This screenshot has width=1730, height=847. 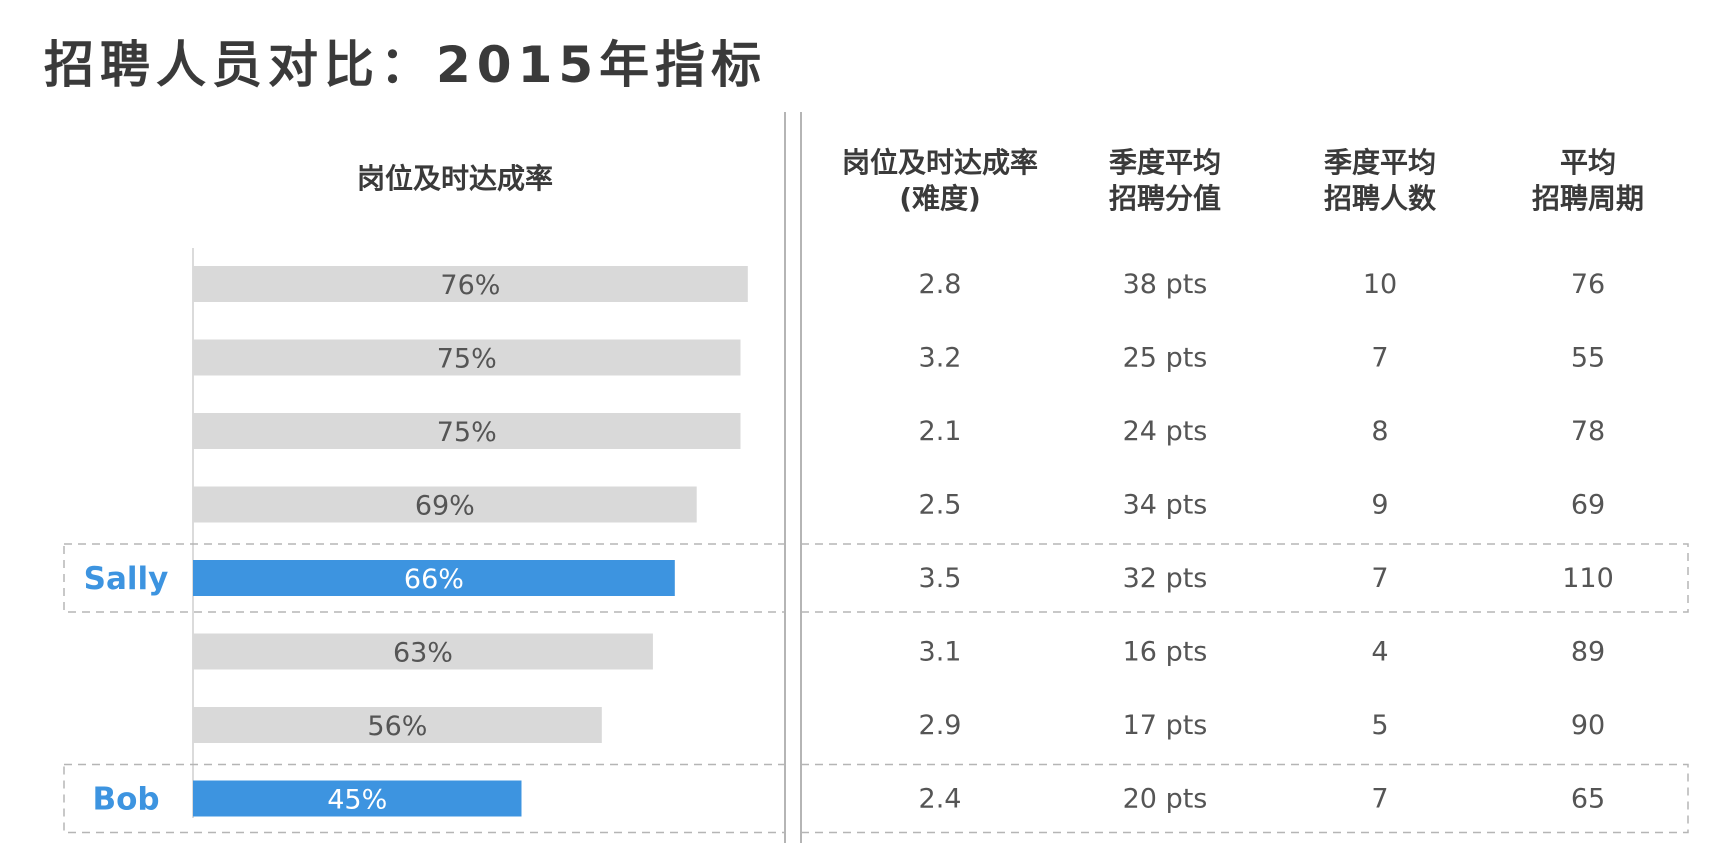 What do you see at coordinates (940, 431) in the screenshot?
I see `table-cell: 2.1` at bounding box center [940, 431].